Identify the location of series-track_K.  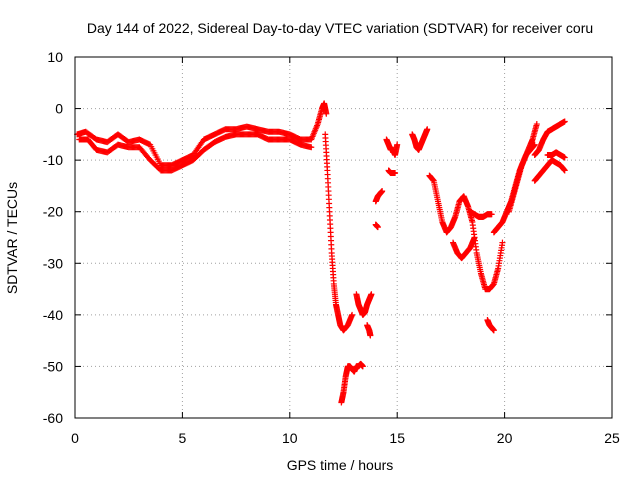
(490, 325).